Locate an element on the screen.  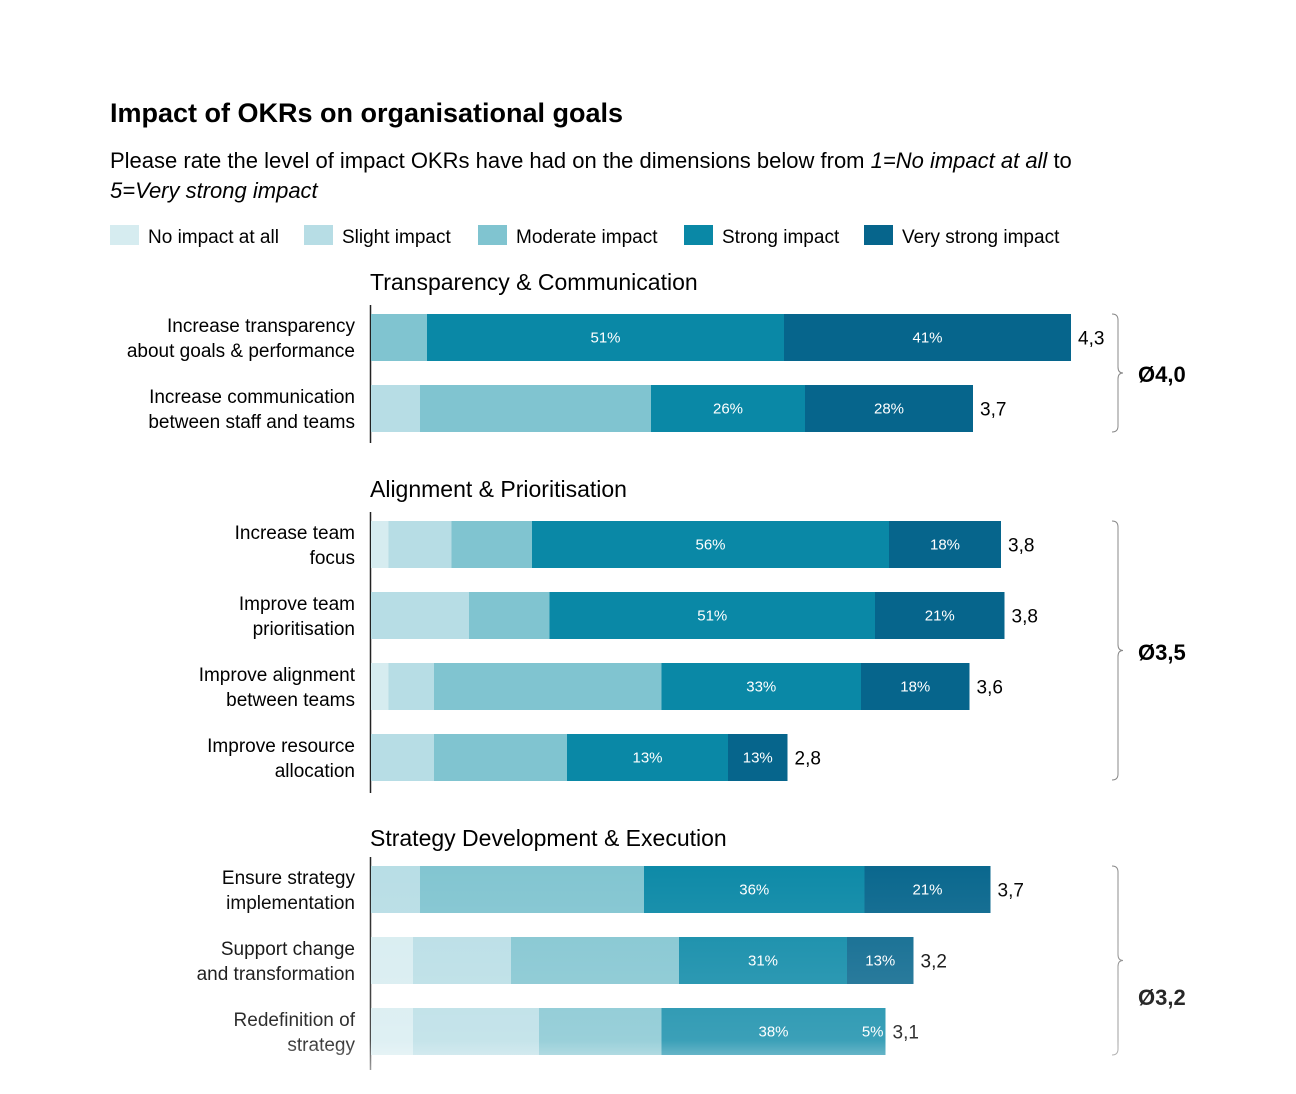
row-average: 3,7 is located at coordinates (993, 410).